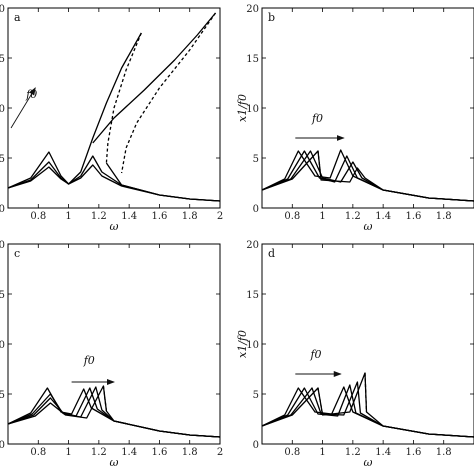  What do you see at coordinates (271, 253) in the screenshot?
I see `panel-label: d` at bounding box center [271, 253].